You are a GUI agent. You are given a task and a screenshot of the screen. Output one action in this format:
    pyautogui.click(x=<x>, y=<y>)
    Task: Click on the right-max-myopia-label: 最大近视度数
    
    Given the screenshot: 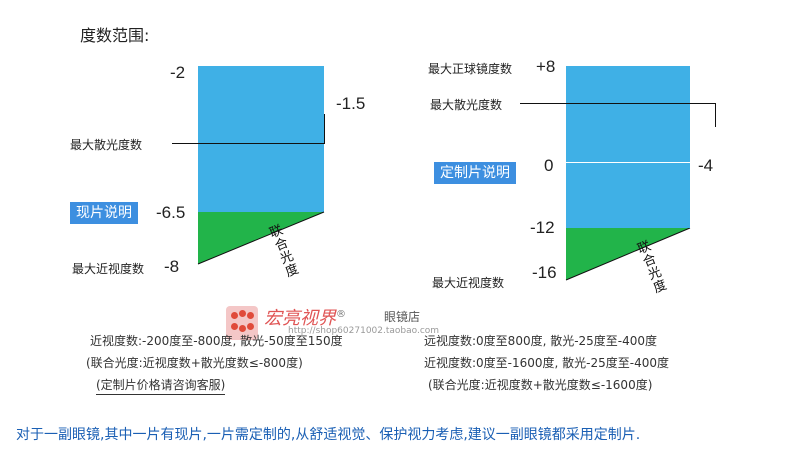 What is the action you would take?
    pyautogui.click(x=468, y=283)
    